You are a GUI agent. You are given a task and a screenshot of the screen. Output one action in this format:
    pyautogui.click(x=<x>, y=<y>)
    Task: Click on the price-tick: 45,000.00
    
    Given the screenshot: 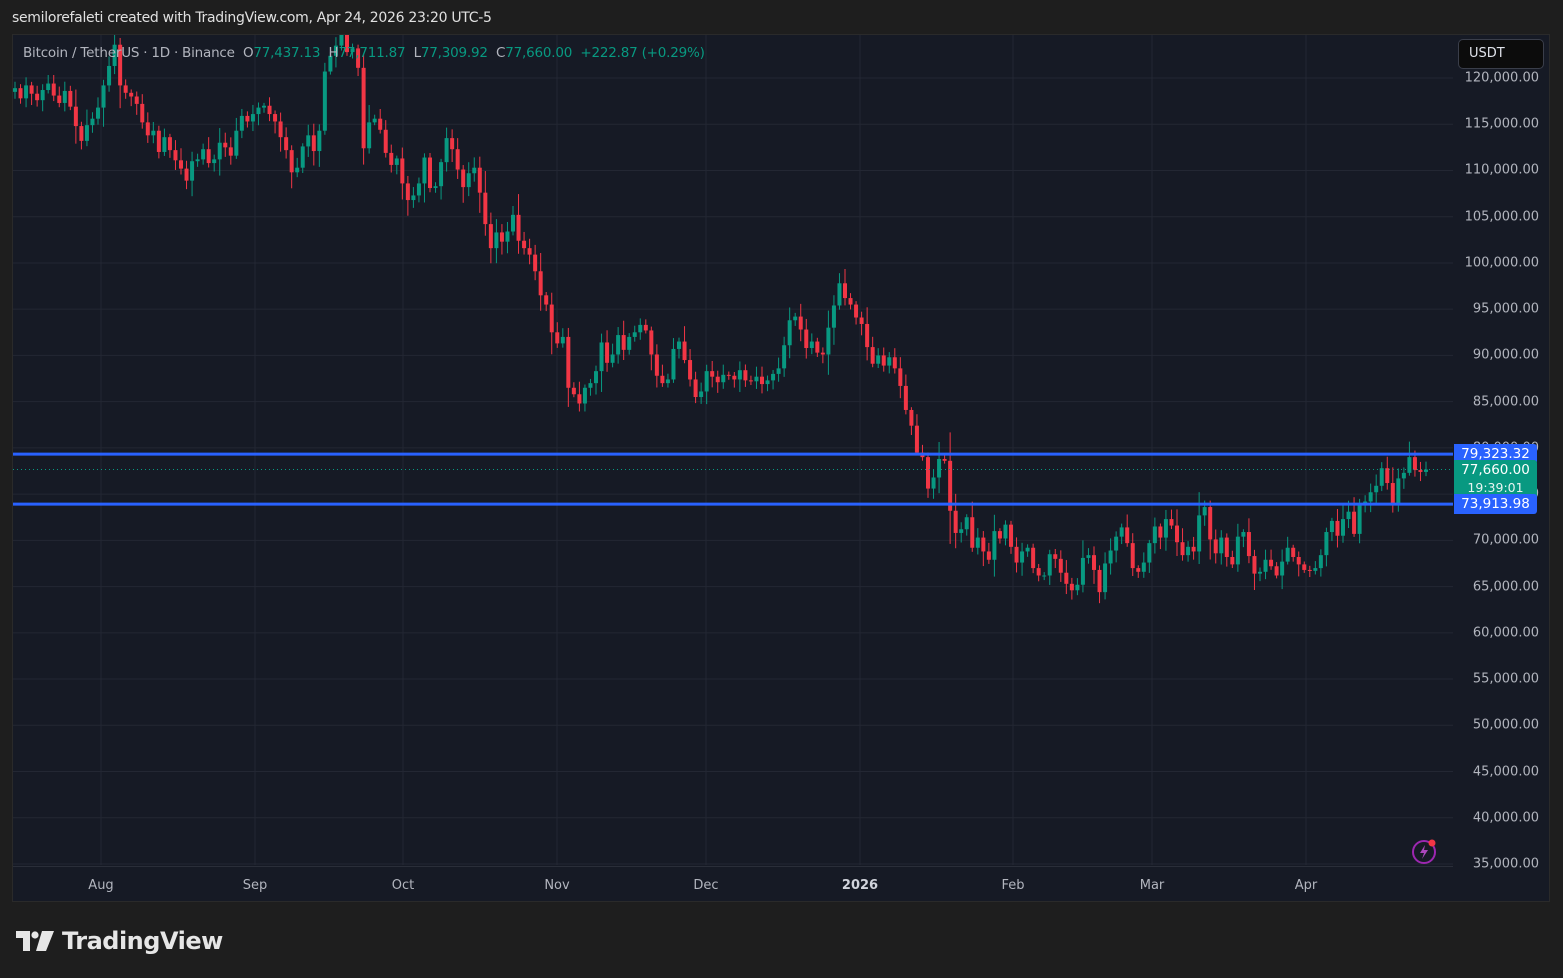 What is the action you would take?
    pyautogui.click(x=1505, y=772)
    